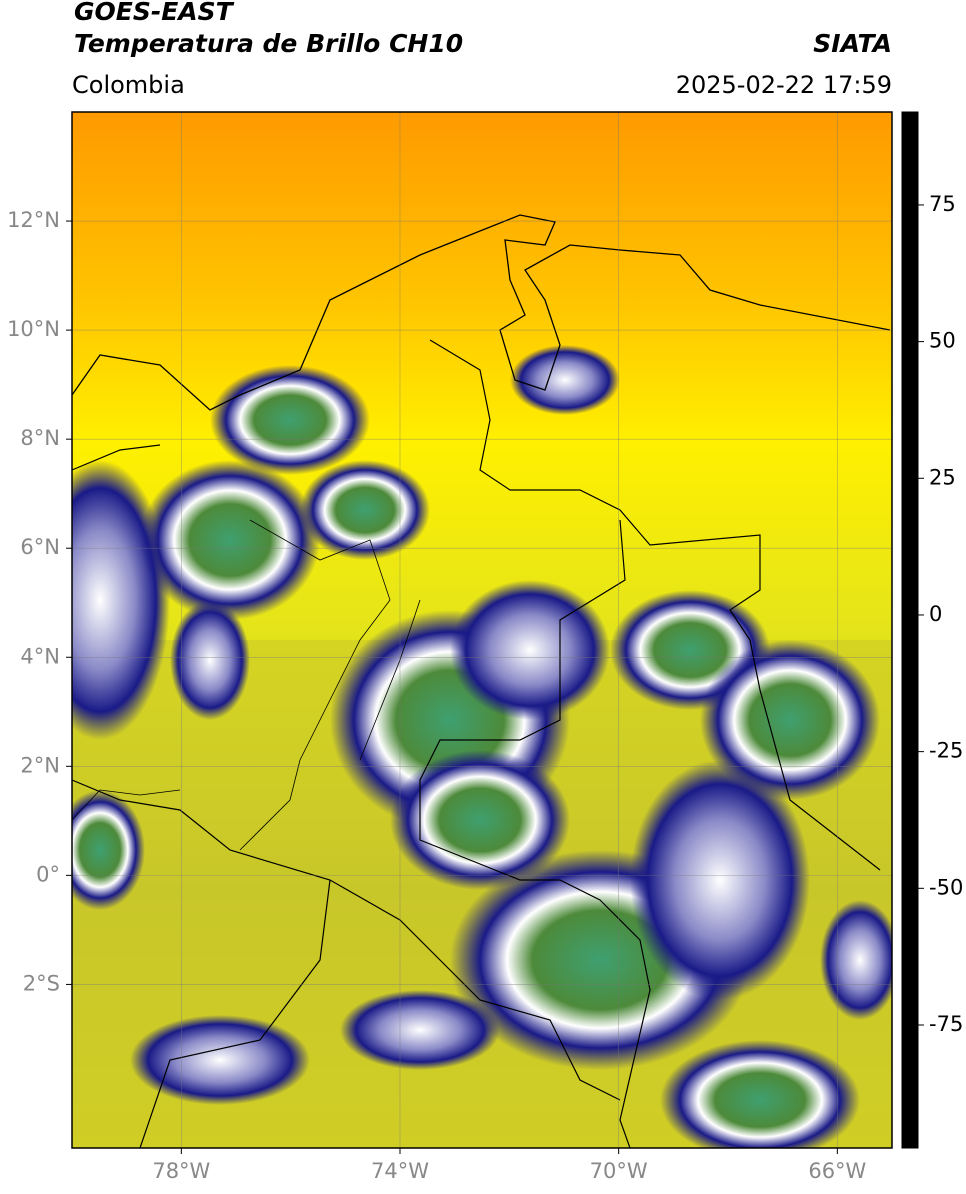 This screenshot has height=1194, width=966. I want to click on source: SIATA, so click(852, 43).